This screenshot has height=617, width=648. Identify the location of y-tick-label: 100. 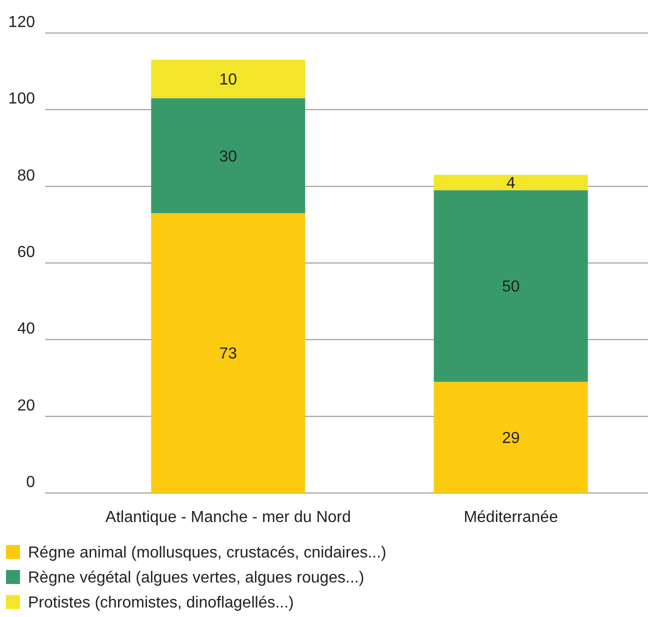
(22, 99).